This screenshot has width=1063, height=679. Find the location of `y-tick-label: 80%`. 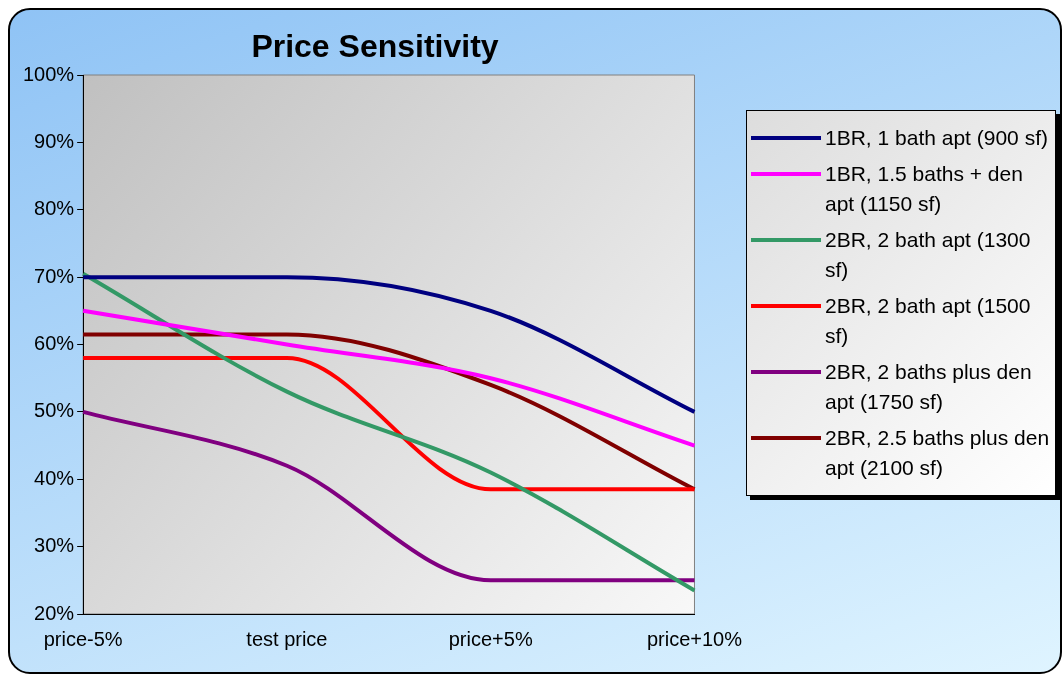

y-tick-label: 80% is located at coordinates (54, 208).